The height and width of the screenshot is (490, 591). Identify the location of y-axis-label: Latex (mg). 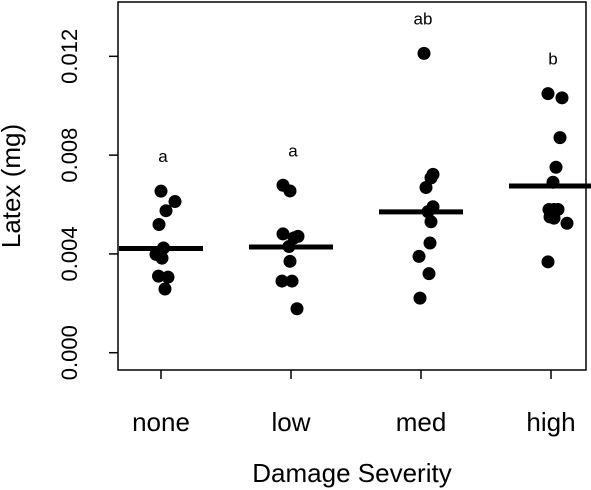
(13, 186).